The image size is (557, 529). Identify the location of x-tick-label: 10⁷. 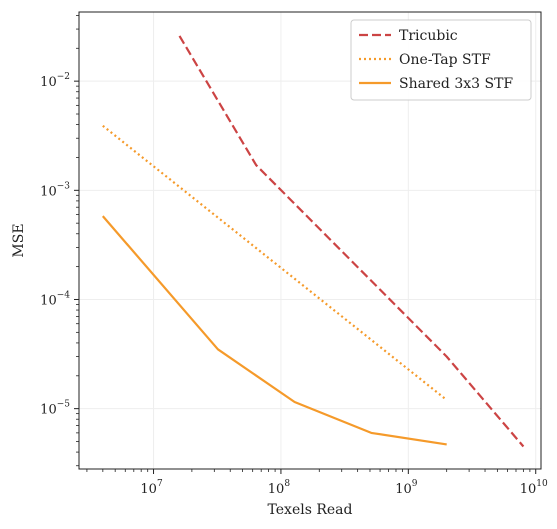
(151, 488).